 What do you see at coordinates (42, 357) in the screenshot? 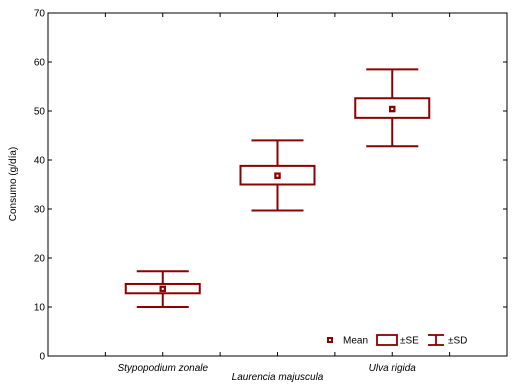
I see `y-tick-label: 0` at bounding box center [42, 357].